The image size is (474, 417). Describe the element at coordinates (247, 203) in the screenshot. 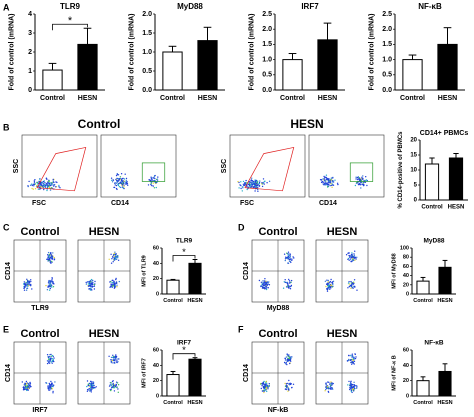

I see `axis-label: FSC` at that location.